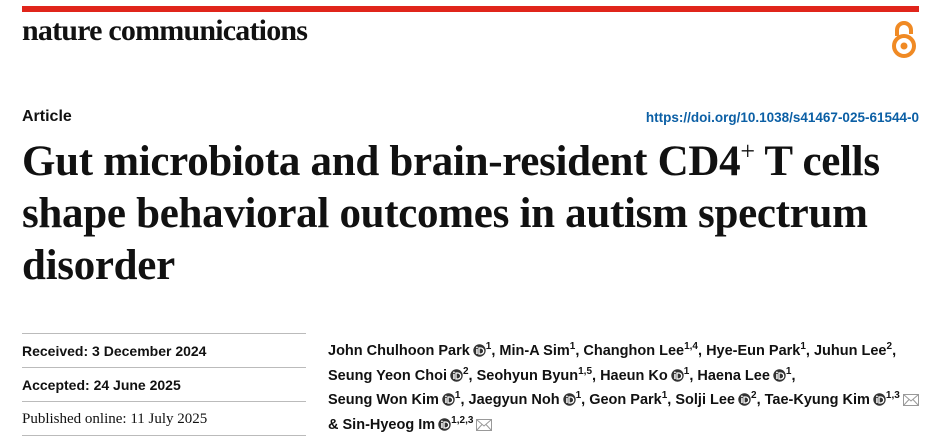  I want to click on date-label: Published online:, so click(74, 419).